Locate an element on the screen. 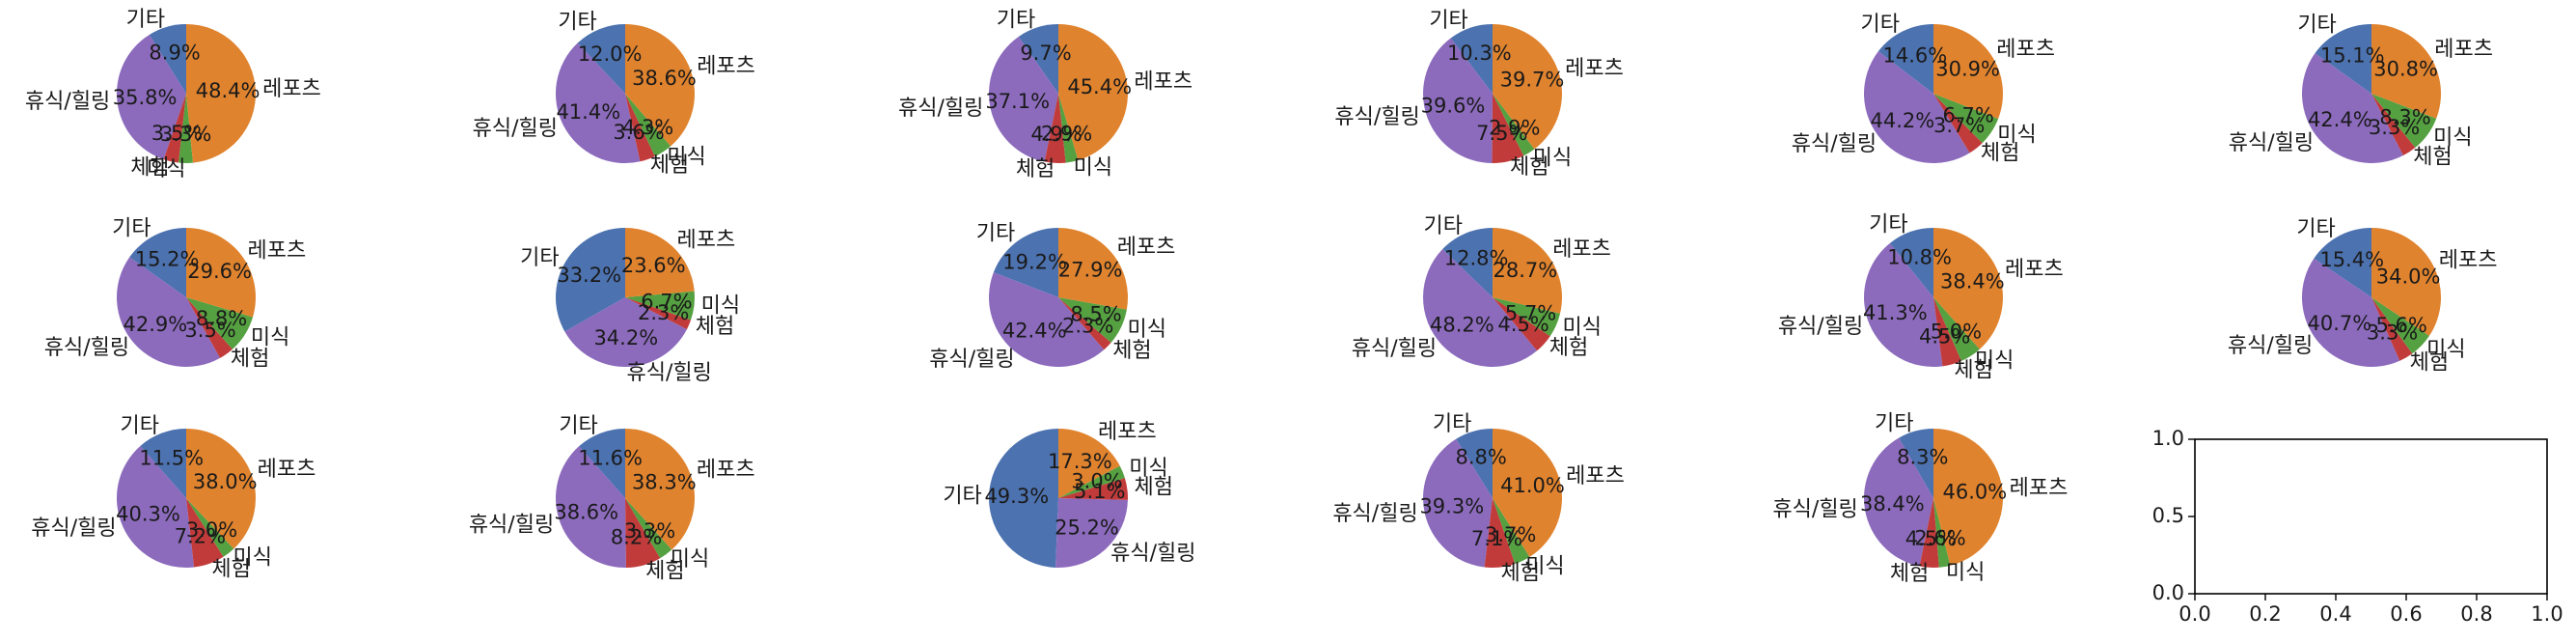 Image resolution: width=2576 pixels, height=642 pixels. pie-15-pct-label: 25.2% is located at coordinates (1087, 528).